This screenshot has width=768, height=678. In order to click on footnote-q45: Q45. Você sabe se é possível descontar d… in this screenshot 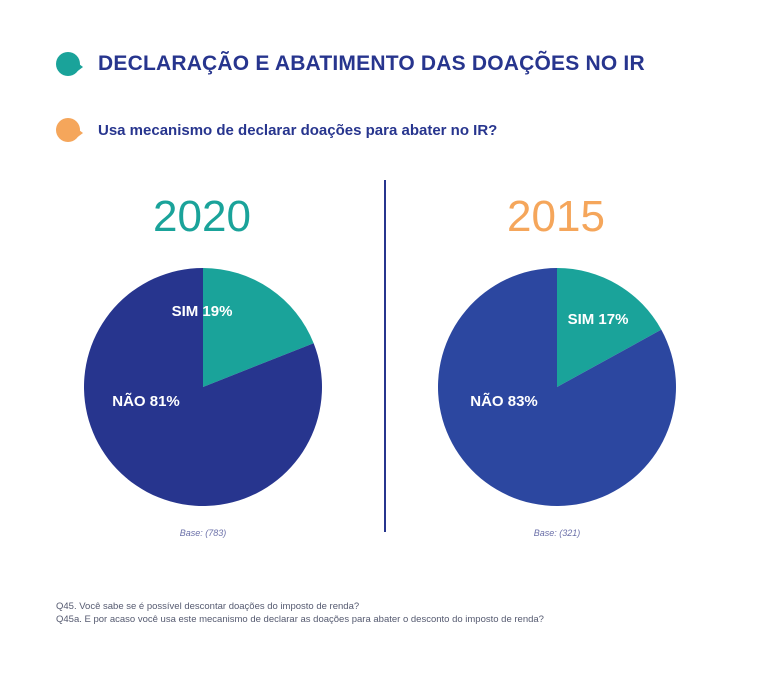, I will do `click(208, 606)`.